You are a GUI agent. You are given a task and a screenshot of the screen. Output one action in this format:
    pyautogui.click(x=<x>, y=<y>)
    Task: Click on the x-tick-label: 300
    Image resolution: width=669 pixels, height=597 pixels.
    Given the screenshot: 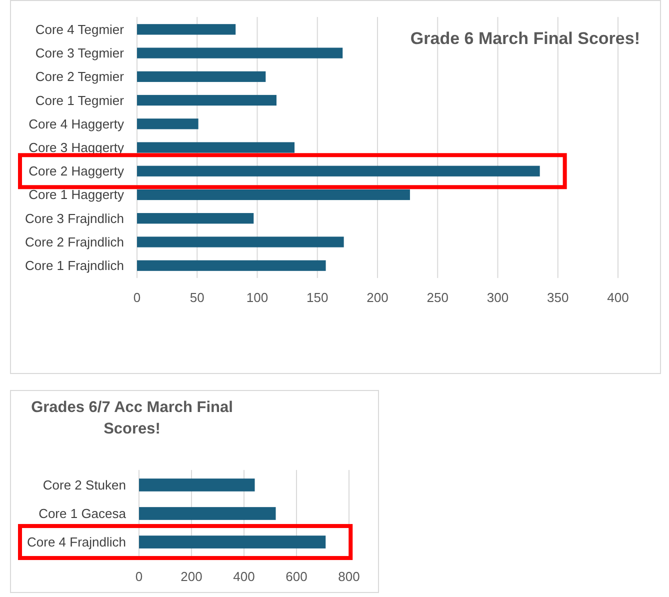 What is the action you would take?
    pyautogui.click(x=497, y=297)
    